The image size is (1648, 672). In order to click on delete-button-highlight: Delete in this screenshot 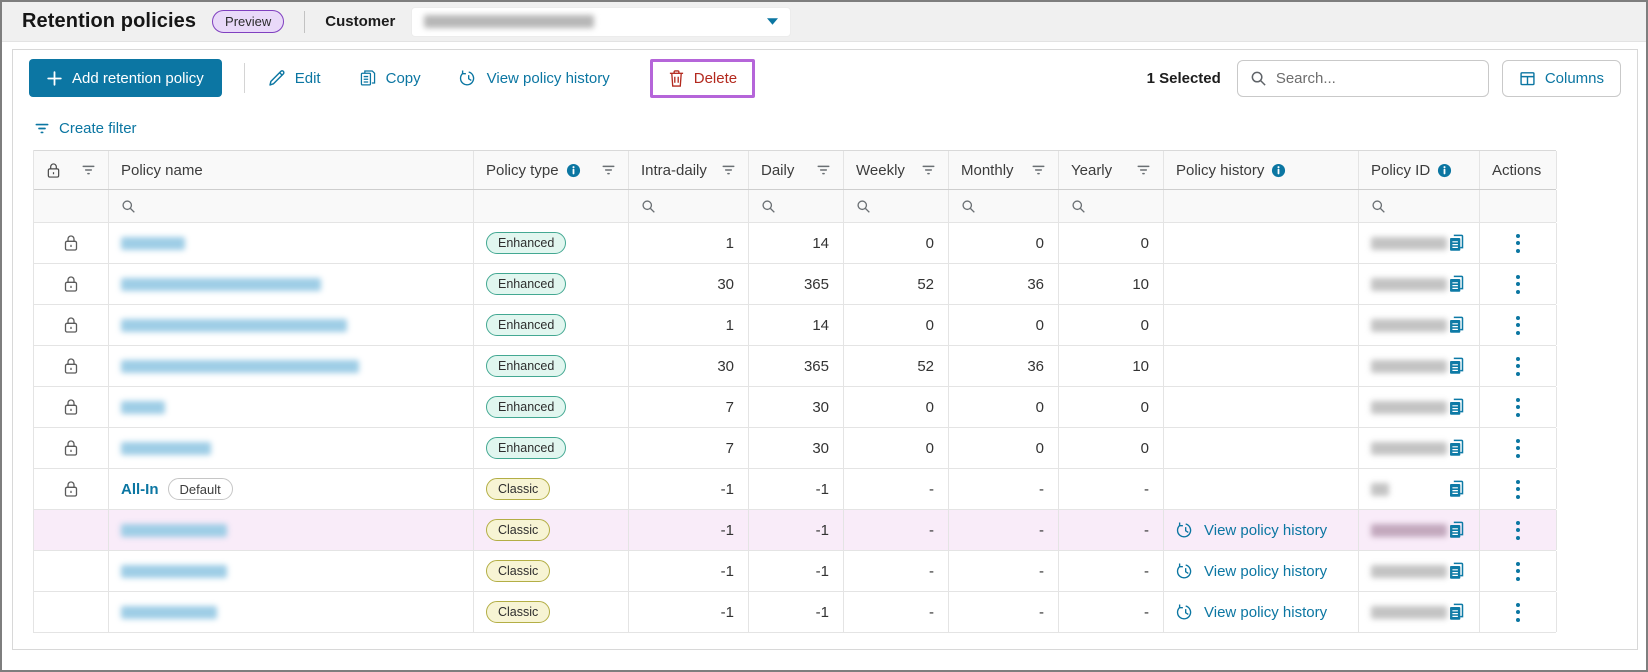, I will do `click(702, 78)`.